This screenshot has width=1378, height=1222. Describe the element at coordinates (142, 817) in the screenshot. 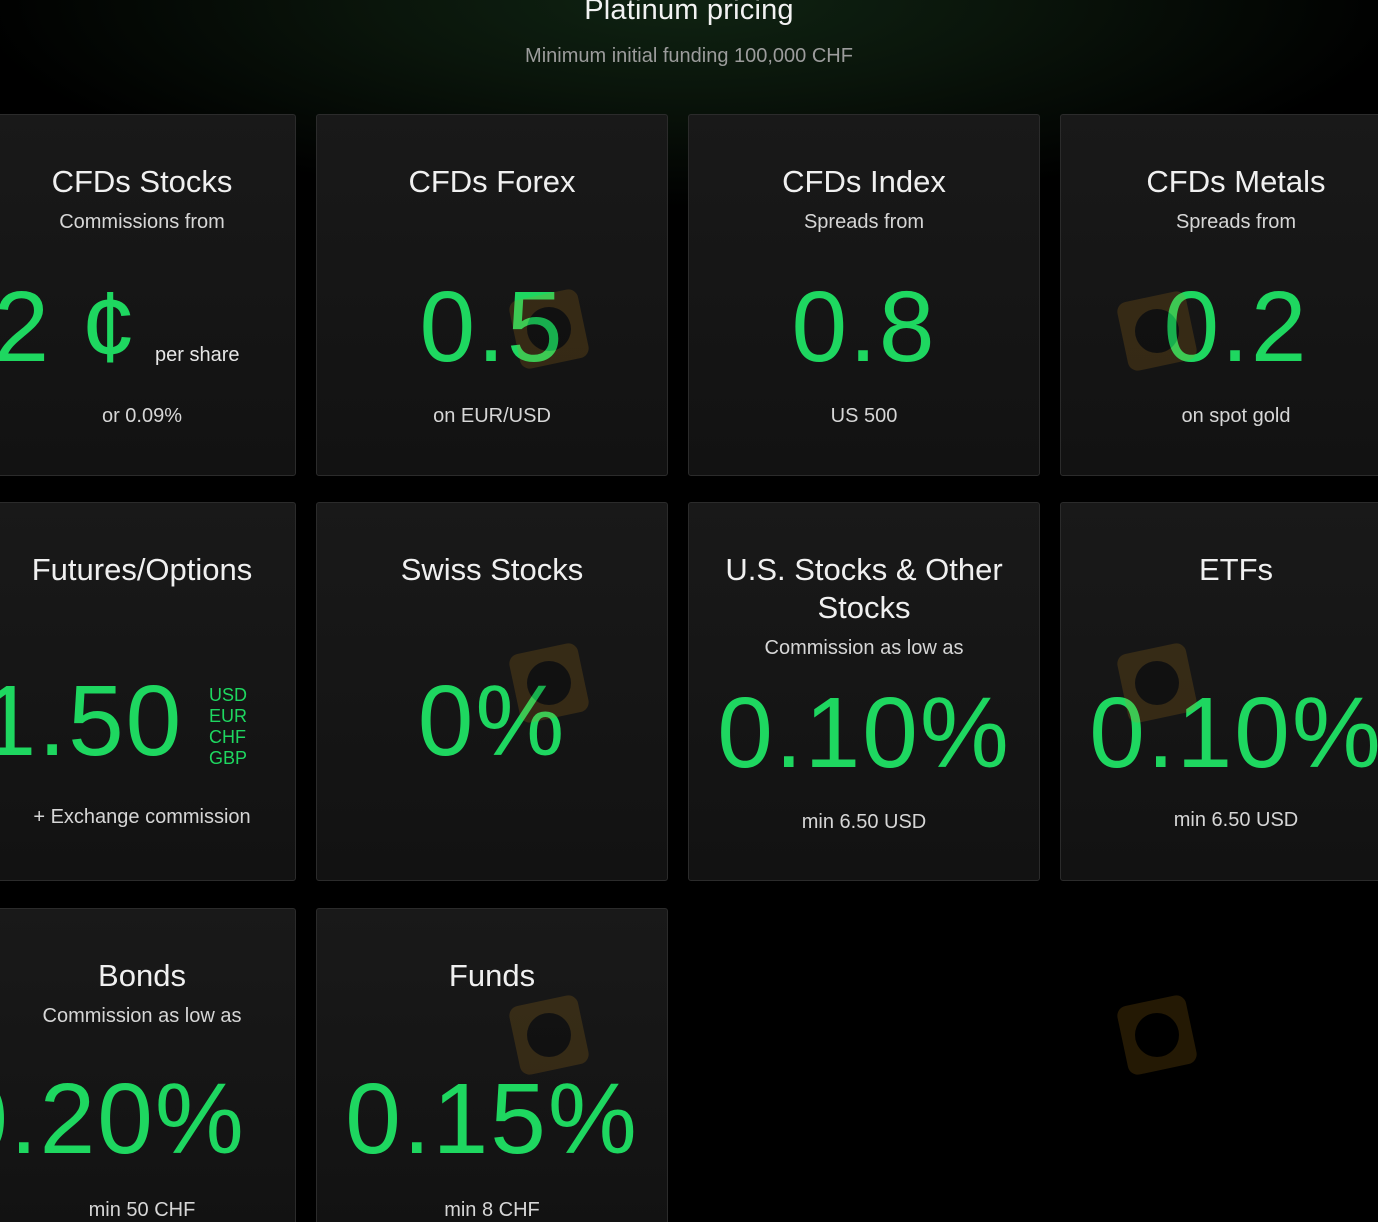

I see `card-note: + Exchange commission` at that location.